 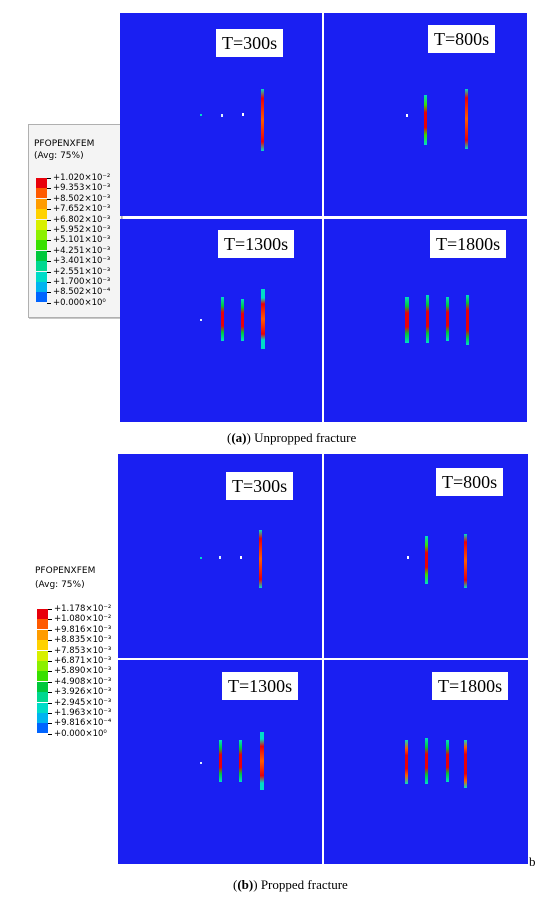 What do you see at coordinates (82, 271) in the screenshot?
I see `legend-value: +2.551×10⁻³` at bounding box center [82, 271].